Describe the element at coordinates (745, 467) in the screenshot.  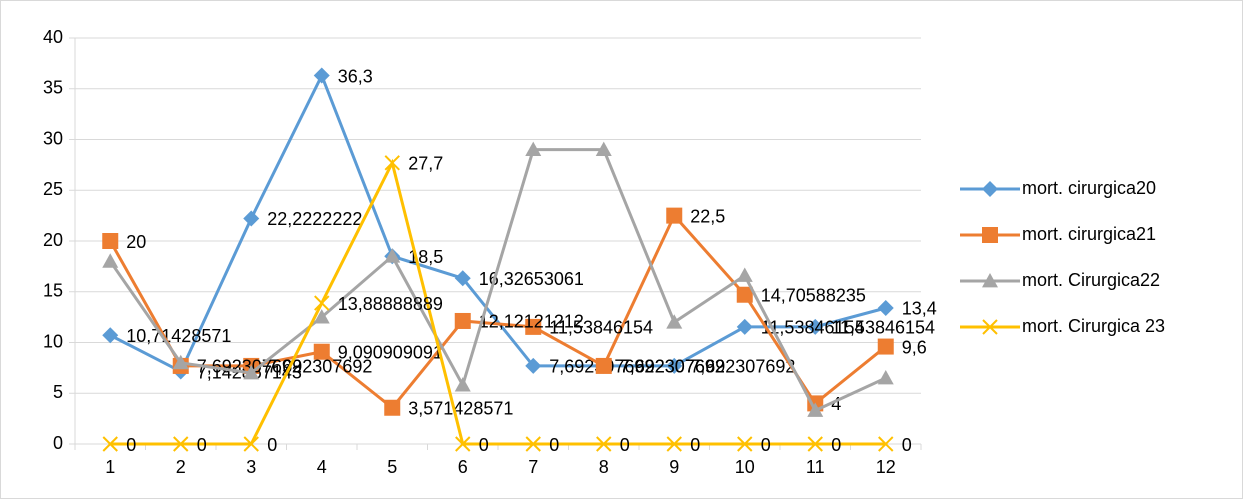
I see `x-tick-label: 10` at that location.